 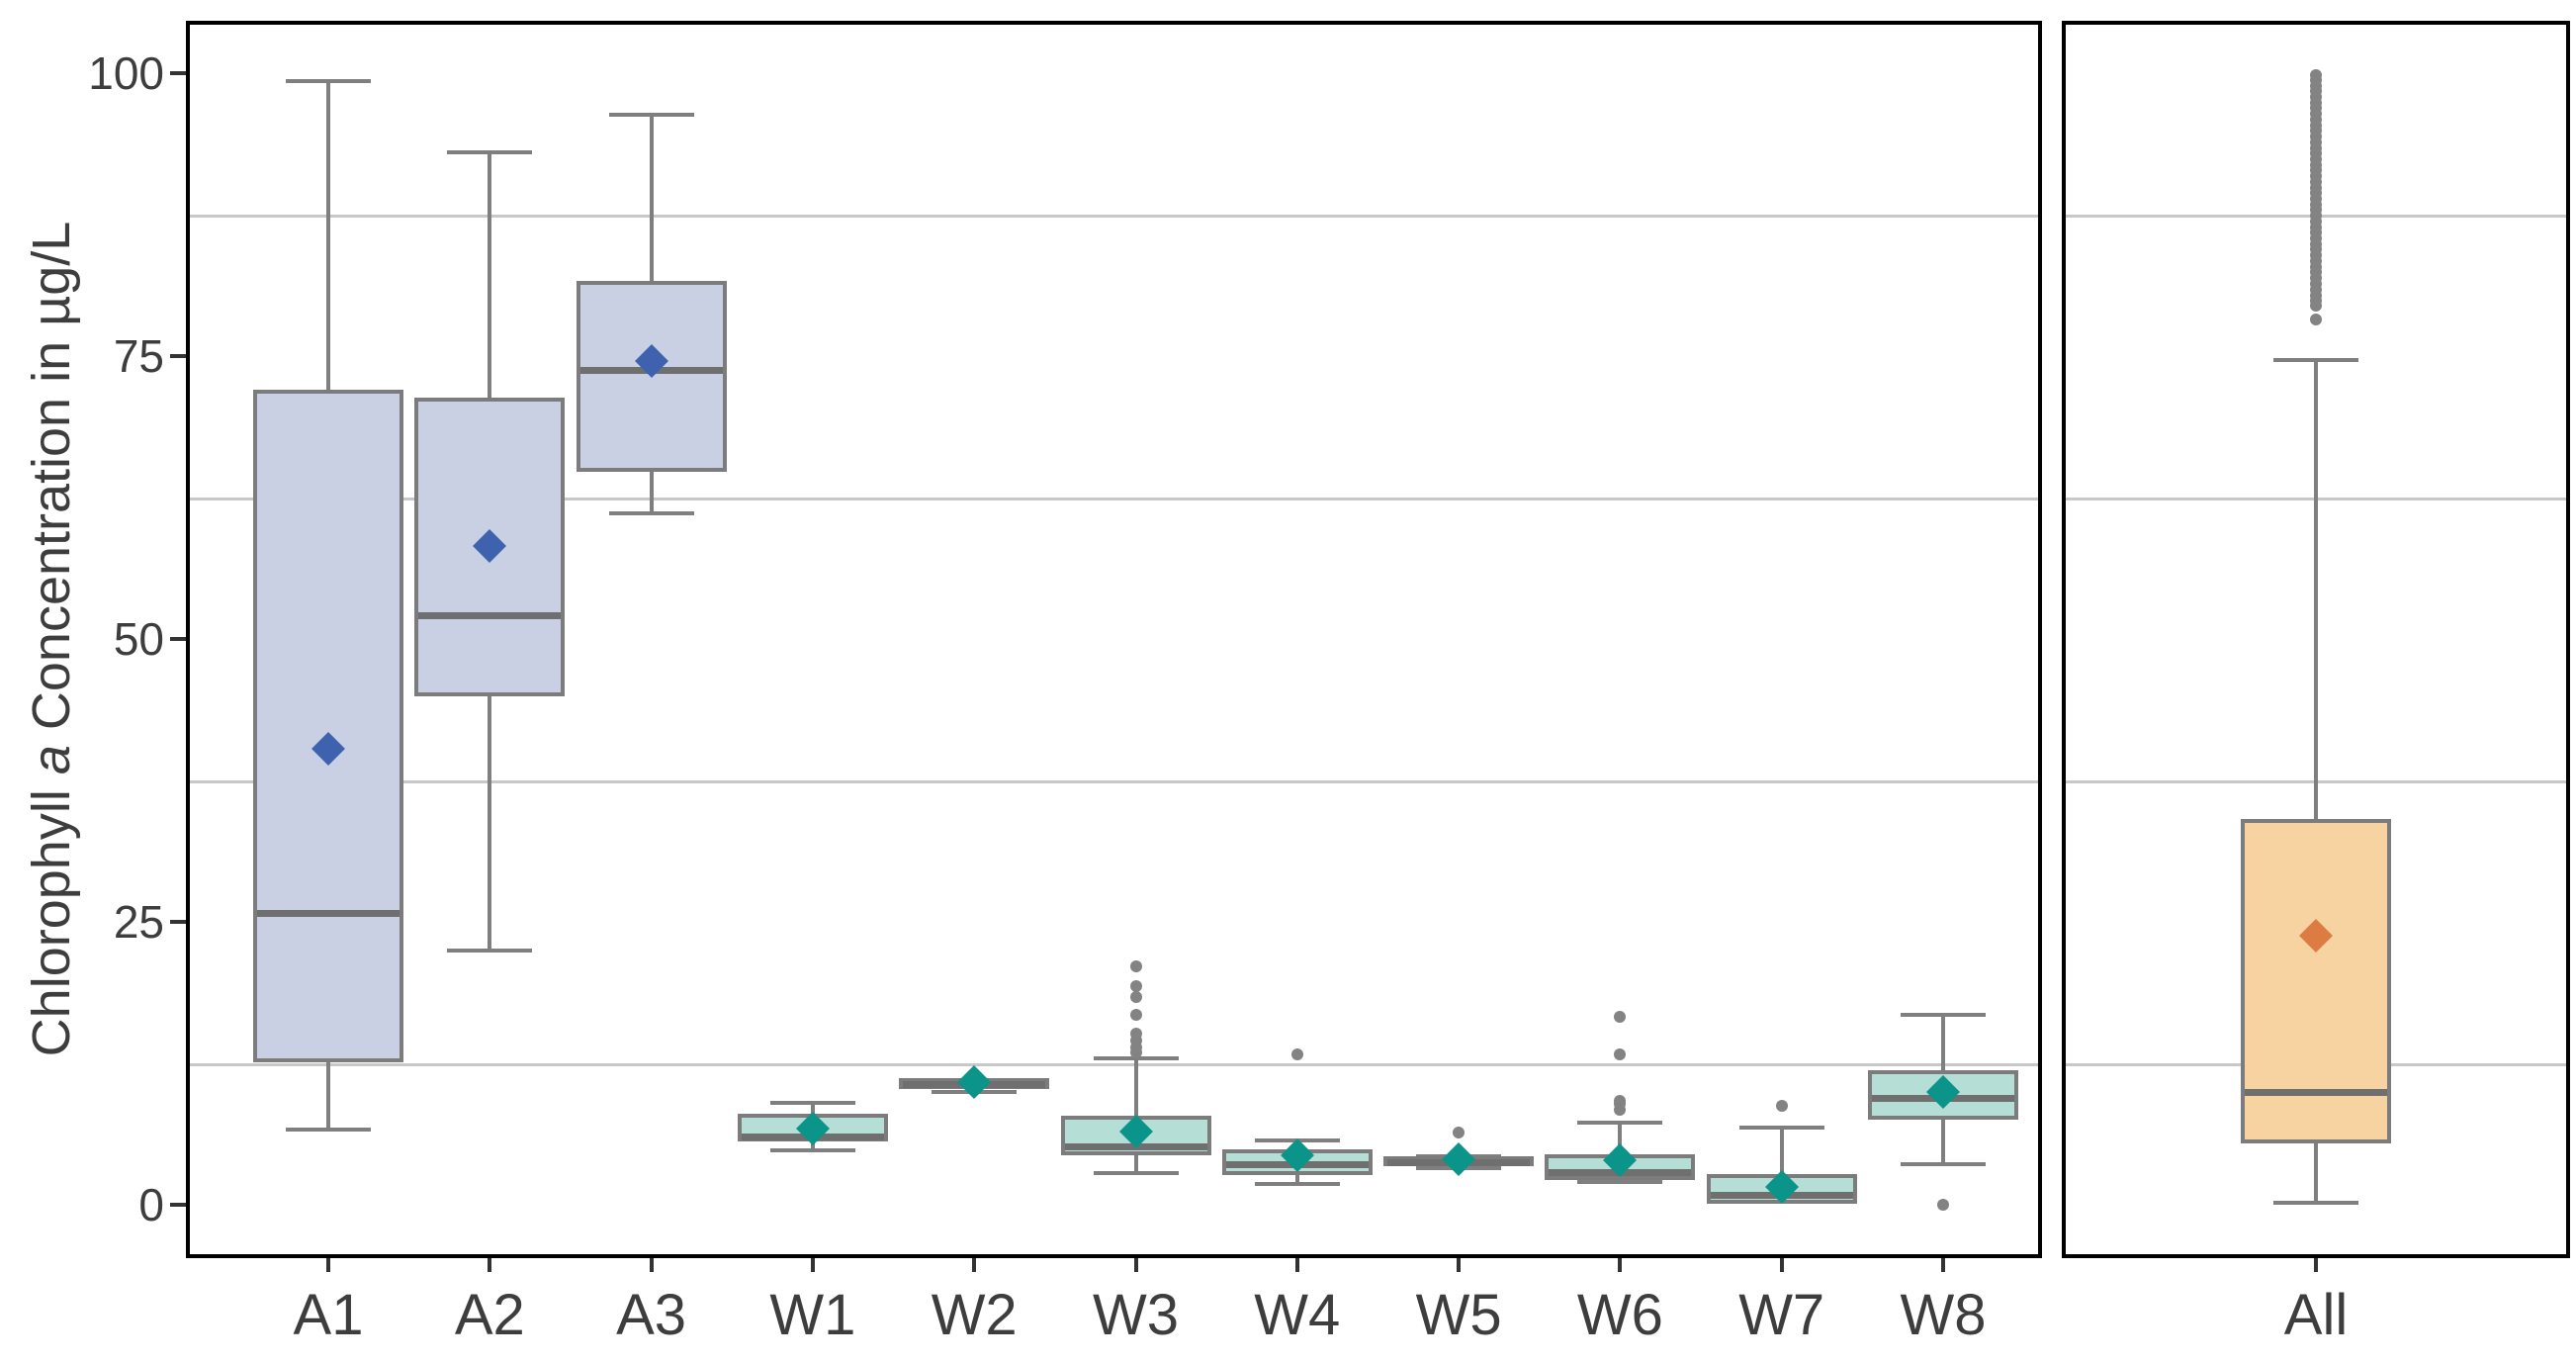 I want to click on x-tick-label-W1: W1, so click(x=812, y=1315).